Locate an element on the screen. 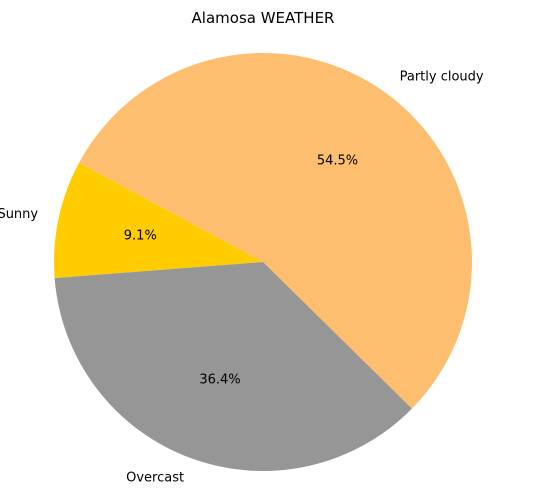 This screenshot has width=534, height=504. slice-label-partly-cloudy: Partly cloudy is located at coordinates (442, 77).